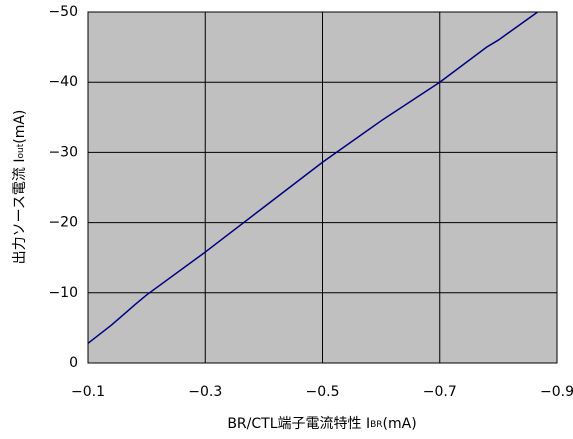 This screenshot has height=439, width=573. I want to click on y-tick-label: −30, so click(63, 152).